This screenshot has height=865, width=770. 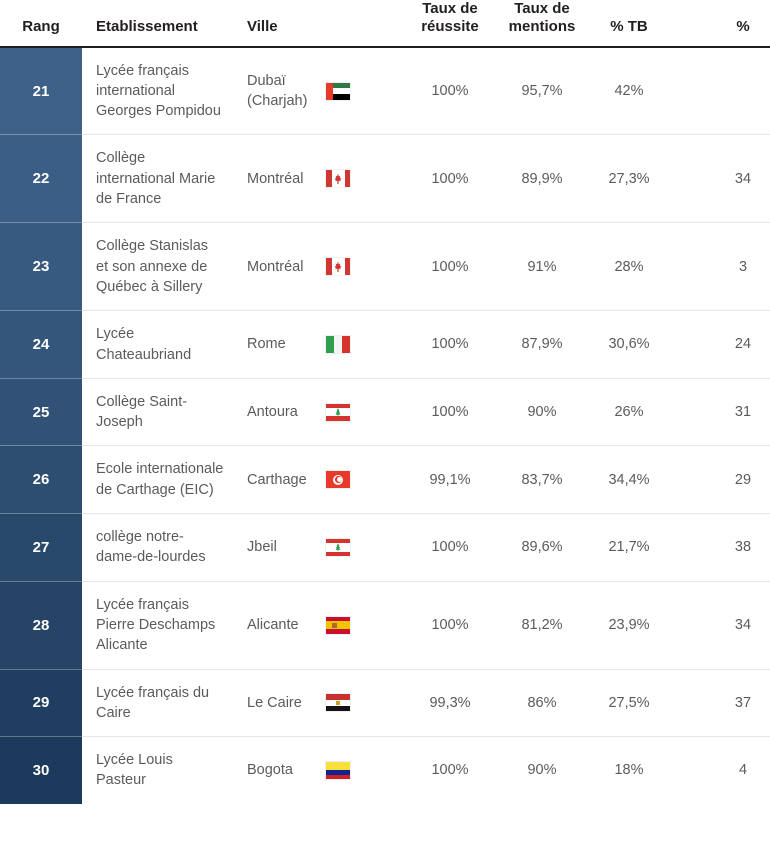 I want to click on column-header-pct-tb: % TB, so click(x=629, y=24).